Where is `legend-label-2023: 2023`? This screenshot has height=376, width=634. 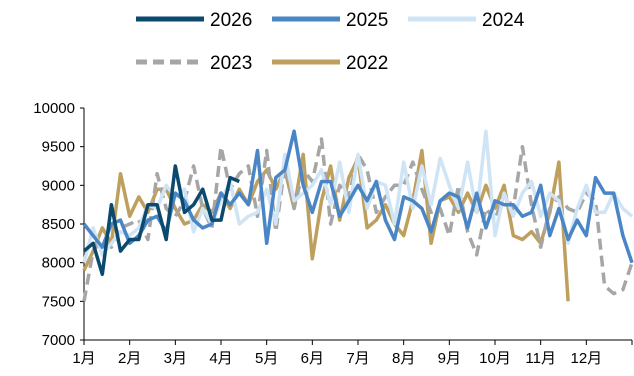
legend-label-2023: 2023 is located at coordinates (231, 63).